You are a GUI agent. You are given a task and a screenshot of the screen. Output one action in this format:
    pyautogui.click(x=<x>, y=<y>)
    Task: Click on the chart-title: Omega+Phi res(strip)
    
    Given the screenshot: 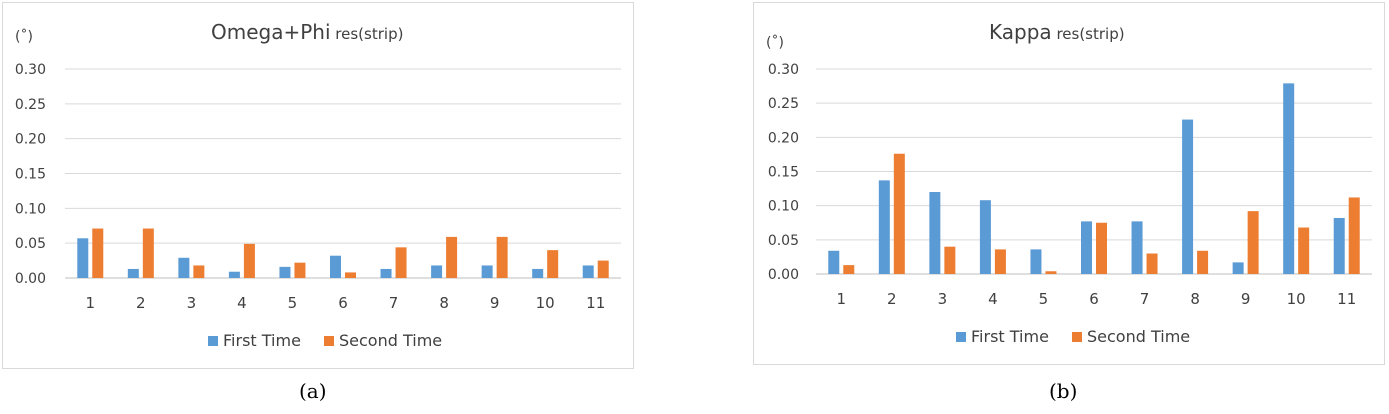 What is the action you would take?
    pyautogui.click(x=307, y=32)
    